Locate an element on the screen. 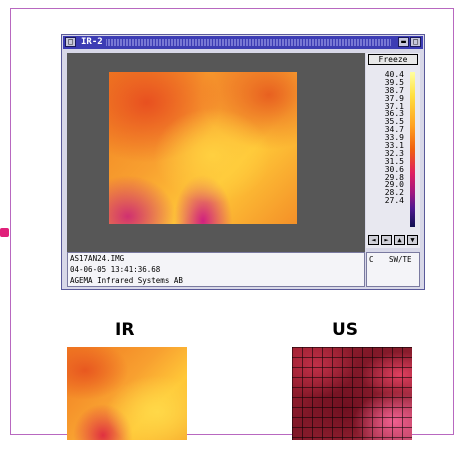 Image resolution: width=464 pixels, height=464 pixels. temperature-unit: C is located at coordinates (371, 259).